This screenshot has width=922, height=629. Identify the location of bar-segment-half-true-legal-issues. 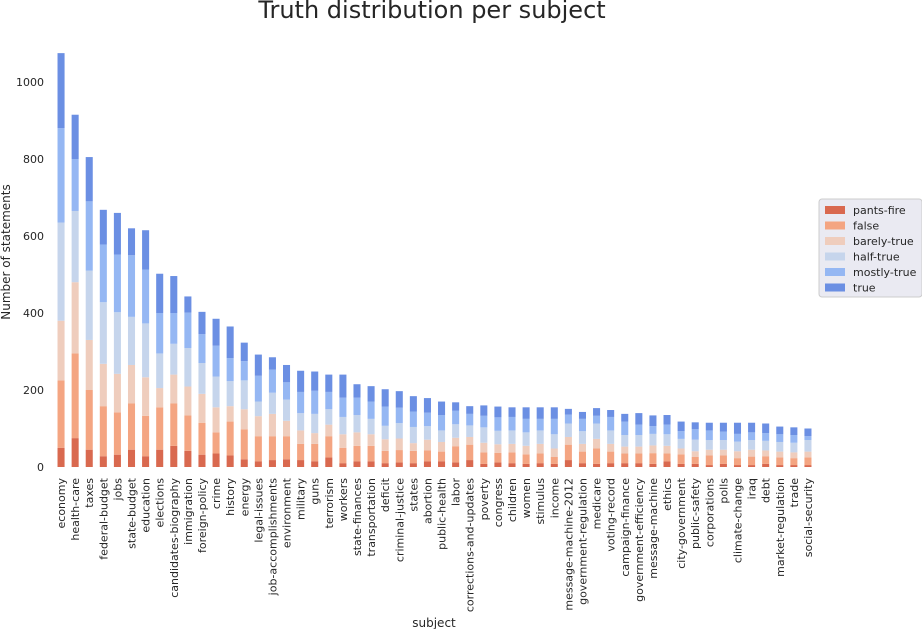
(258, 409).